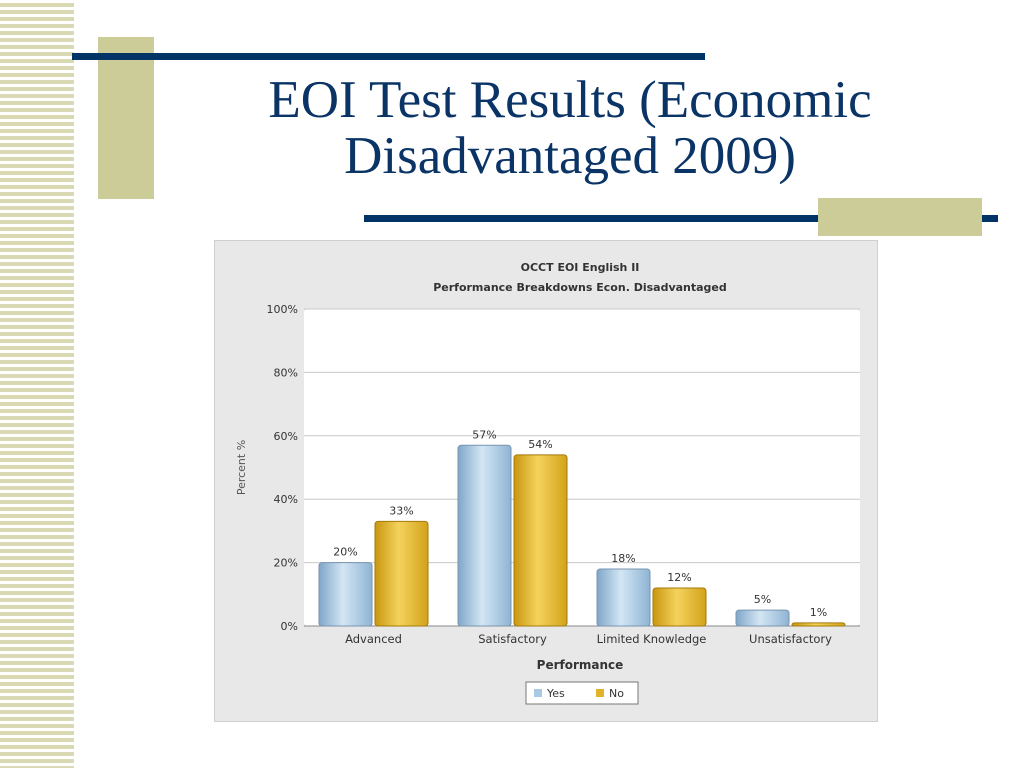  What do you see at coordinates (37, 384) in the screenshot?
I see `left-stripe-decoration` at bounding box center [37, 384].